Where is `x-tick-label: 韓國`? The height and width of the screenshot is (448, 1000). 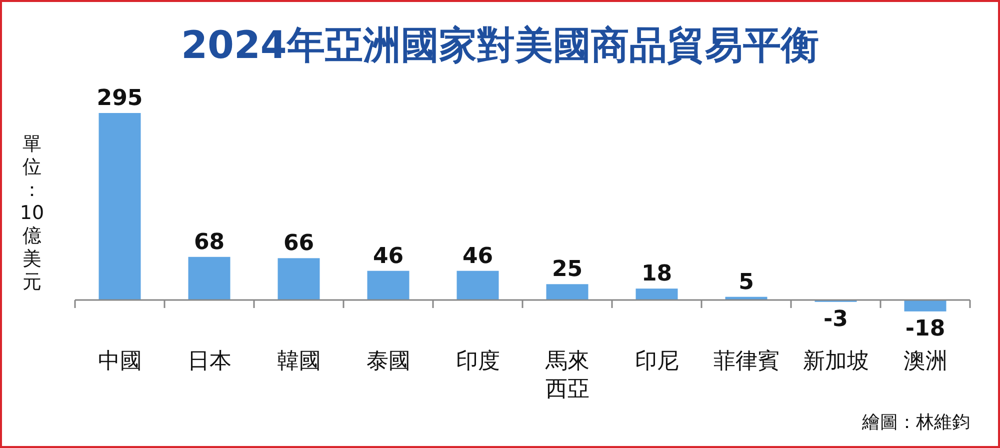
x-tick-label: 韓國 is located at coordinates (298, 361).